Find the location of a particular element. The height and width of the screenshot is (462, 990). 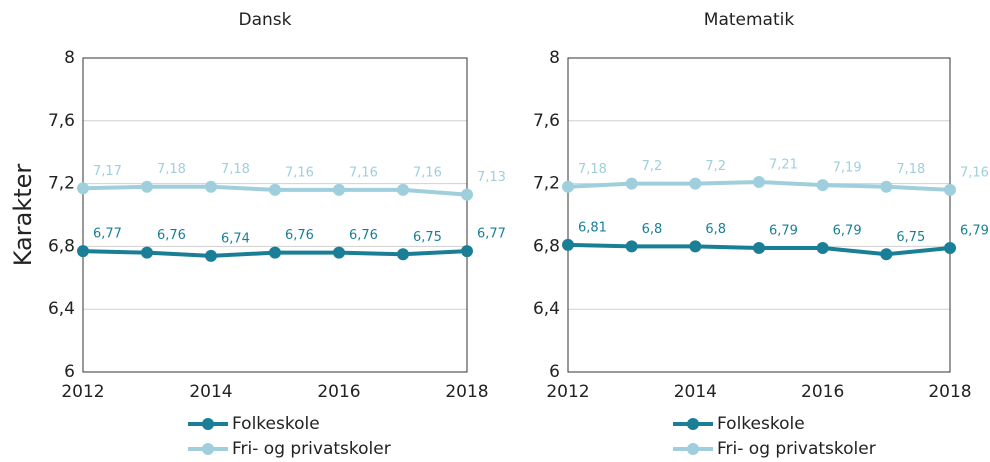

value-label: 6,74 is located at coordinates (235, 238).